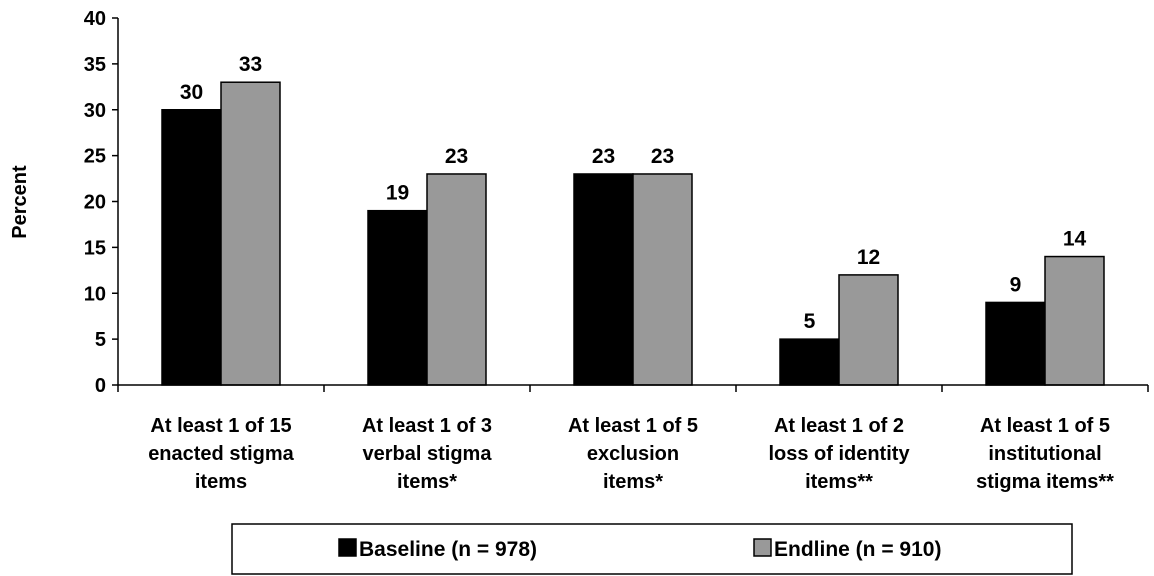 The image size is (1154, 576). What do you see at coordinates (448, 549) in the screenshot?
I see `legend-label: Baseline (n = 978)` at bounding box center [448, 549].